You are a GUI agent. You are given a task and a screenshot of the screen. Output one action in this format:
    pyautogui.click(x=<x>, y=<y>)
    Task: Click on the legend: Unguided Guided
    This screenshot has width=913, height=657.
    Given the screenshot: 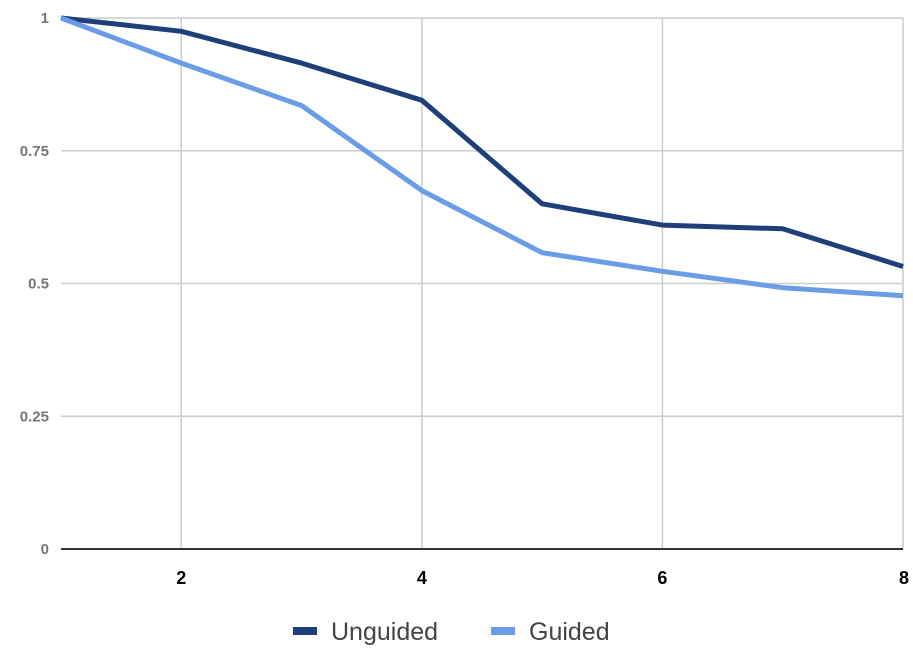 What is the action you would take?
    pyautogui.click(x=451, y=632)
    